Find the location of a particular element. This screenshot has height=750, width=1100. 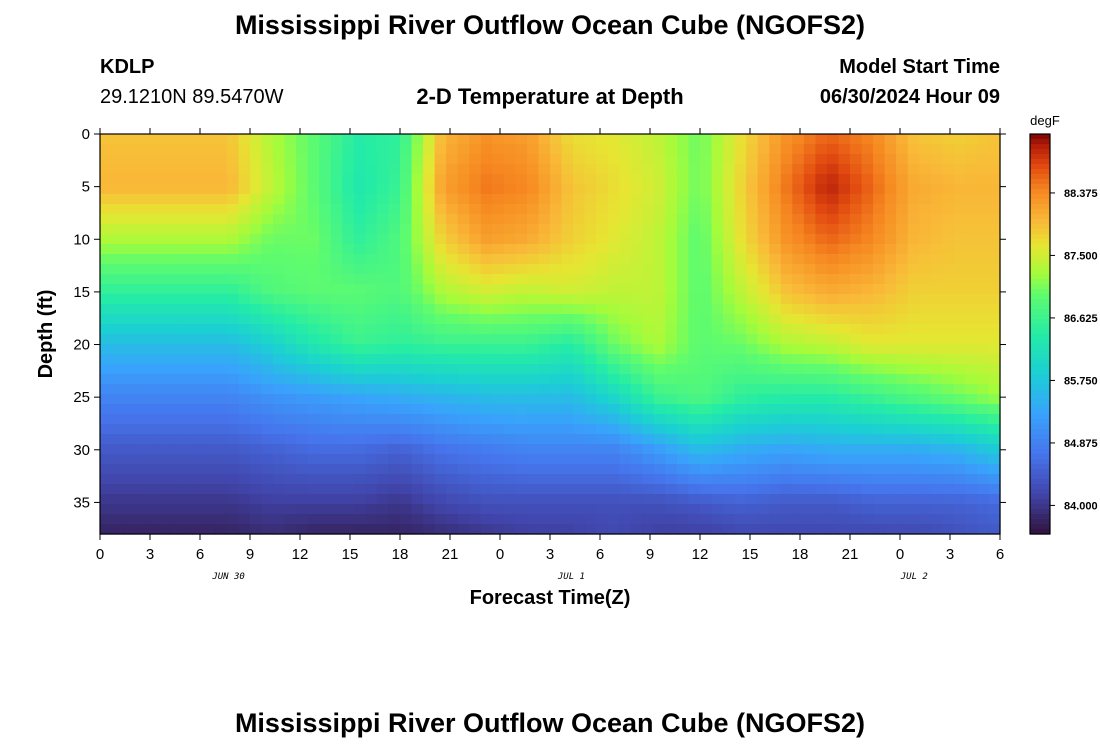

x-tick-label: 6 is located at coordinates (200, 554).